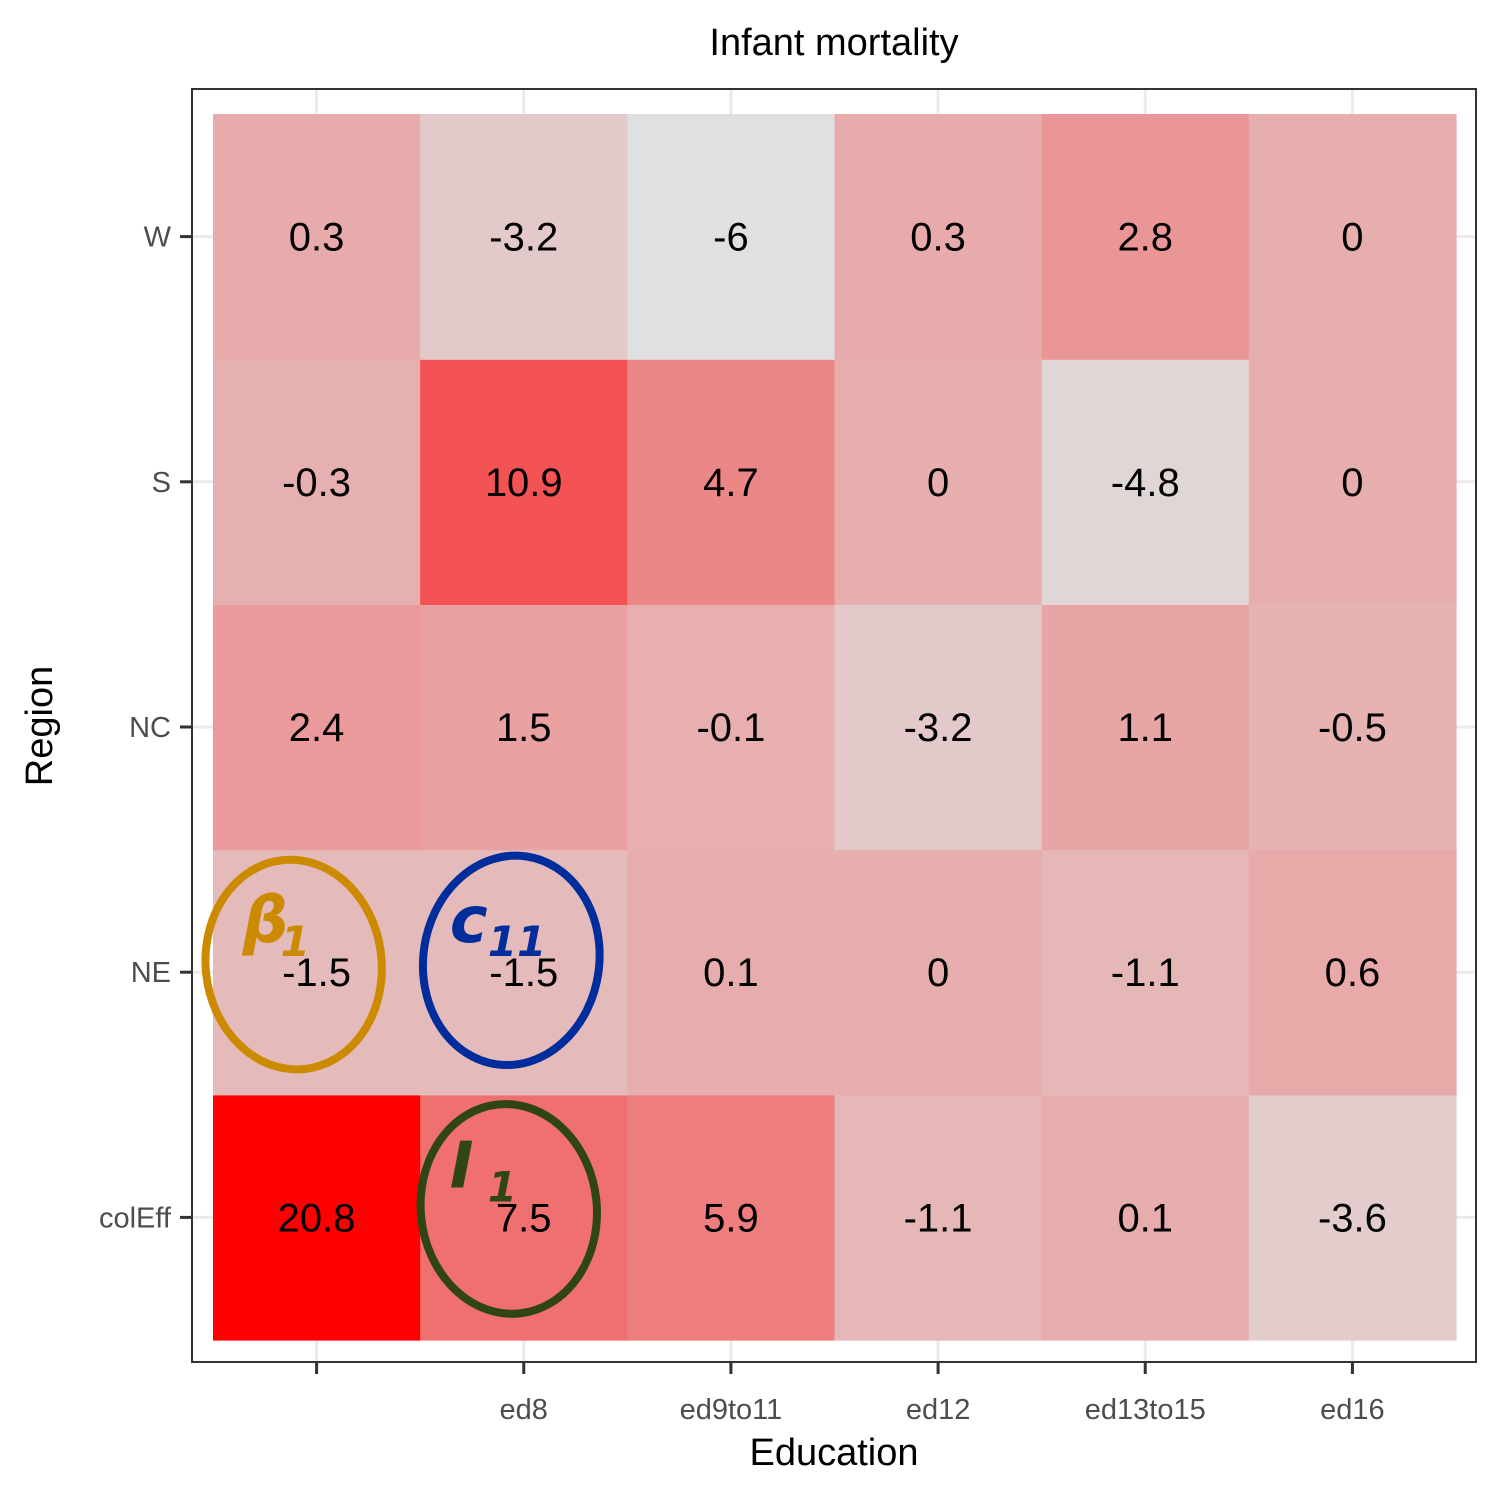 Image resolution: width=1500 pixels, height=1500 pixels. I want to click on y-tick-label: NC, so click(150, 728).